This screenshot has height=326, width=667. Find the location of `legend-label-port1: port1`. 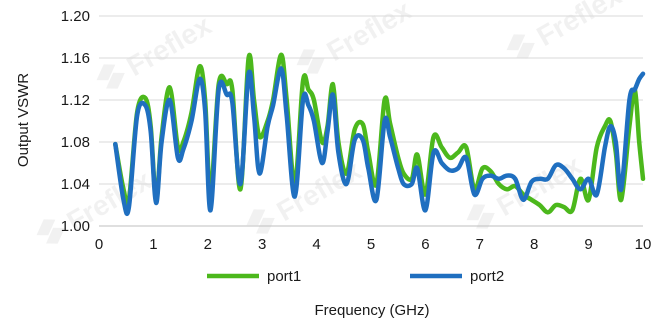

legend-label-port1: port1 is located at coordinates (284, 276).